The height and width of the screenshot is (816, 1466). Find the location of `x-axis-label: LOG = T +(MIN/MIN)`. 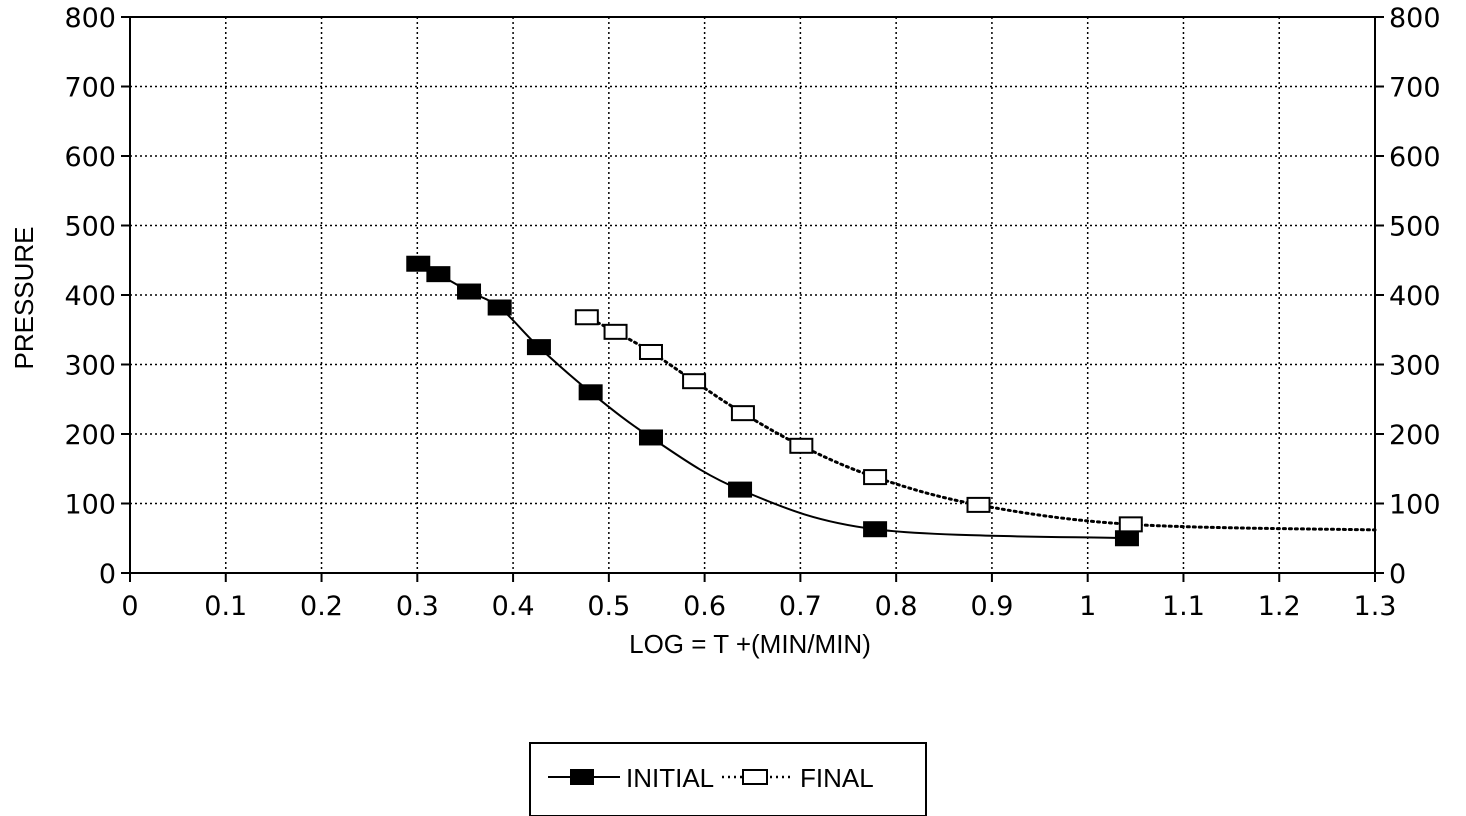

x-axis-label: LOG = T +(MIN/MIN) is located at coordinates (750, 644).